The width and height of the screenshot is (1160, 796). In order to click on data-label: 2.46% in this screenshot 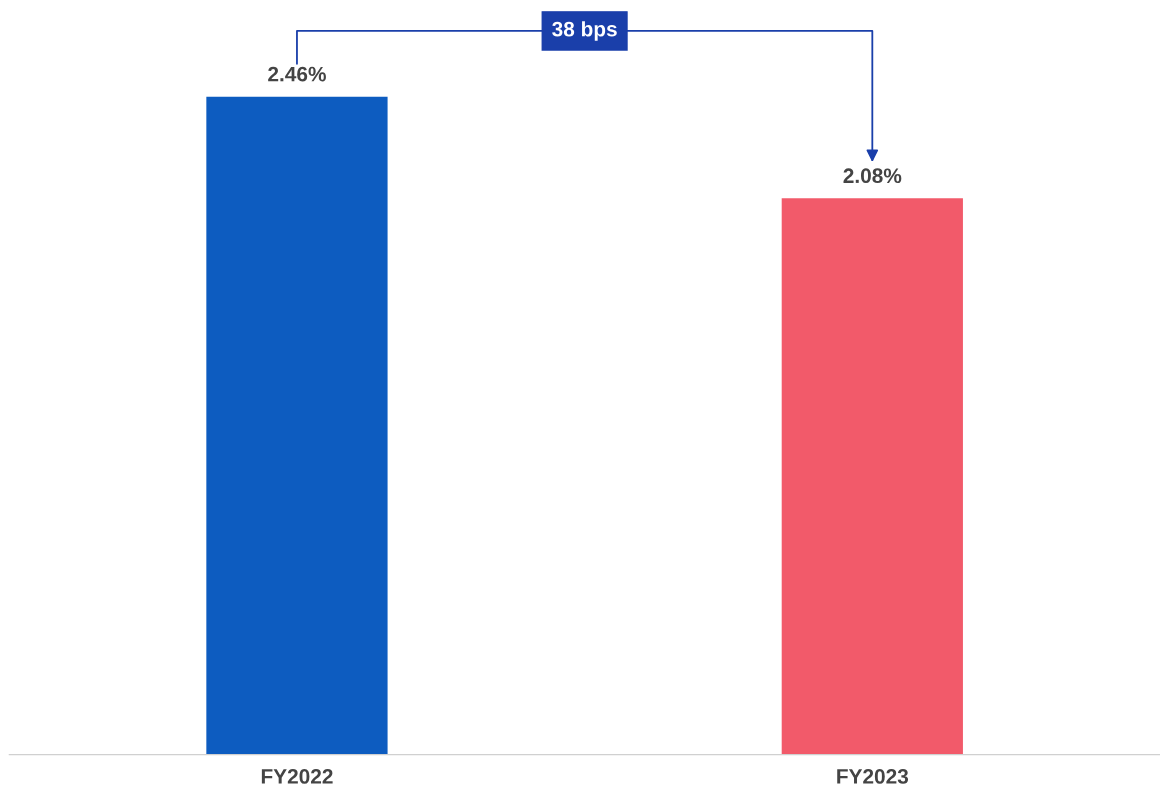, I will do `click(297, 74)`.